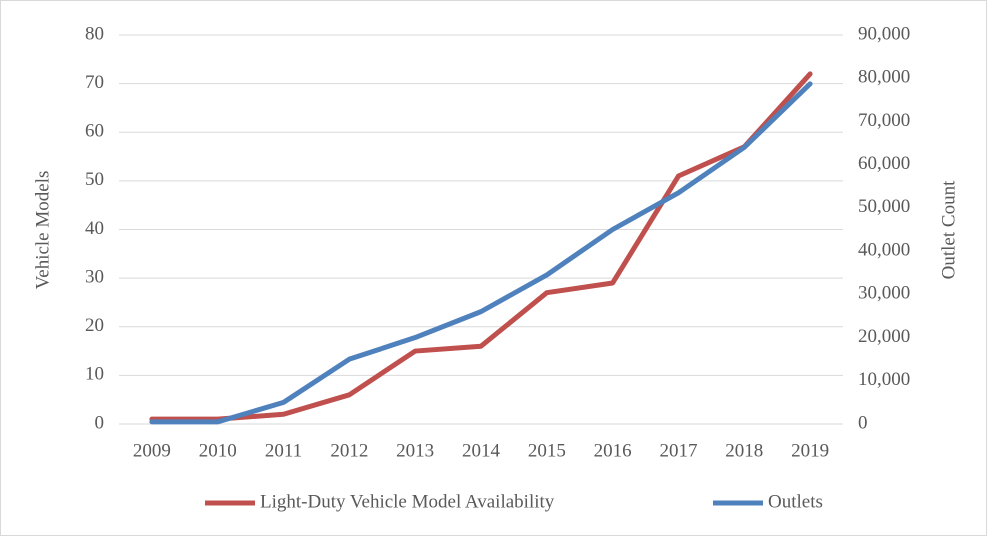 The image size is (987, 536). Describe the element at coordinates (94, 276) in the screenshot. I see `y-tick-label: 30` at that location.